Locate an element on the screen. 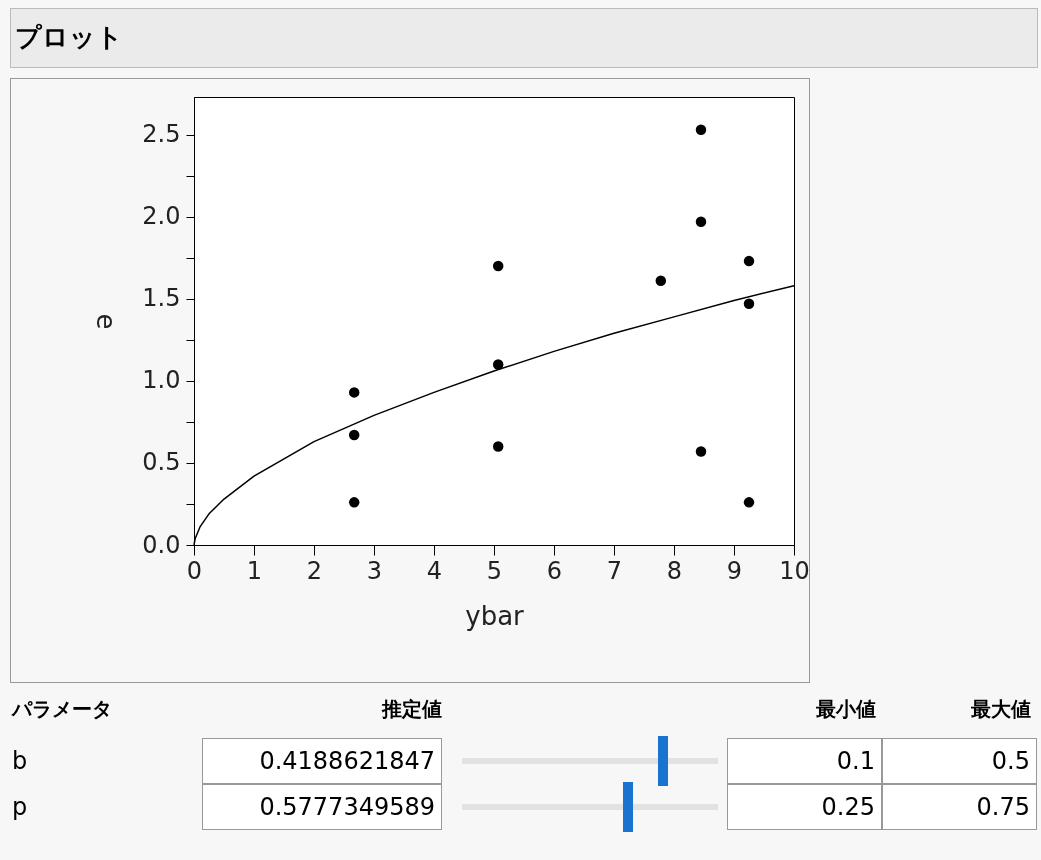  y-tick-label: 0.5 is located at coordinates (161, 462).